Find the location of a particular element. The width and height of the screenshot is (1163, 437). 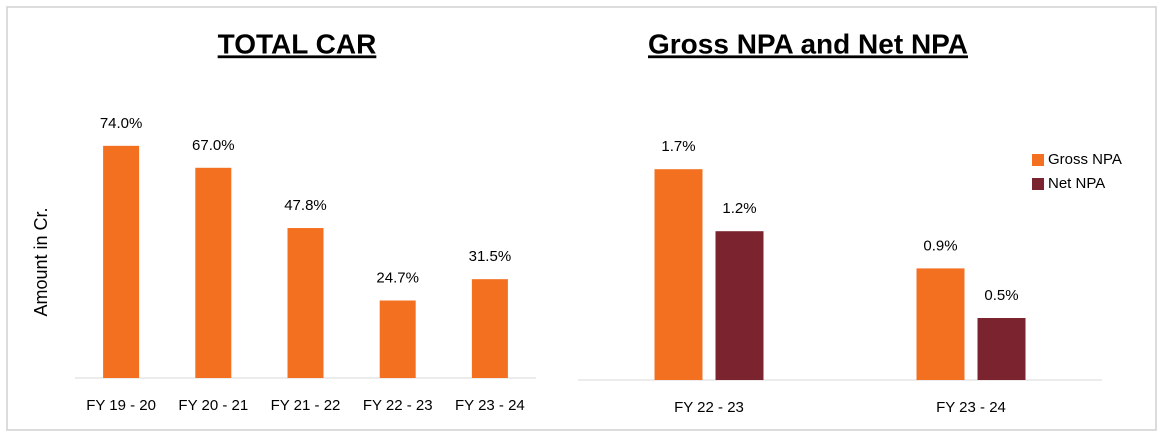

chart-title: TOTAL CAR is located at coordinates (297, 43).